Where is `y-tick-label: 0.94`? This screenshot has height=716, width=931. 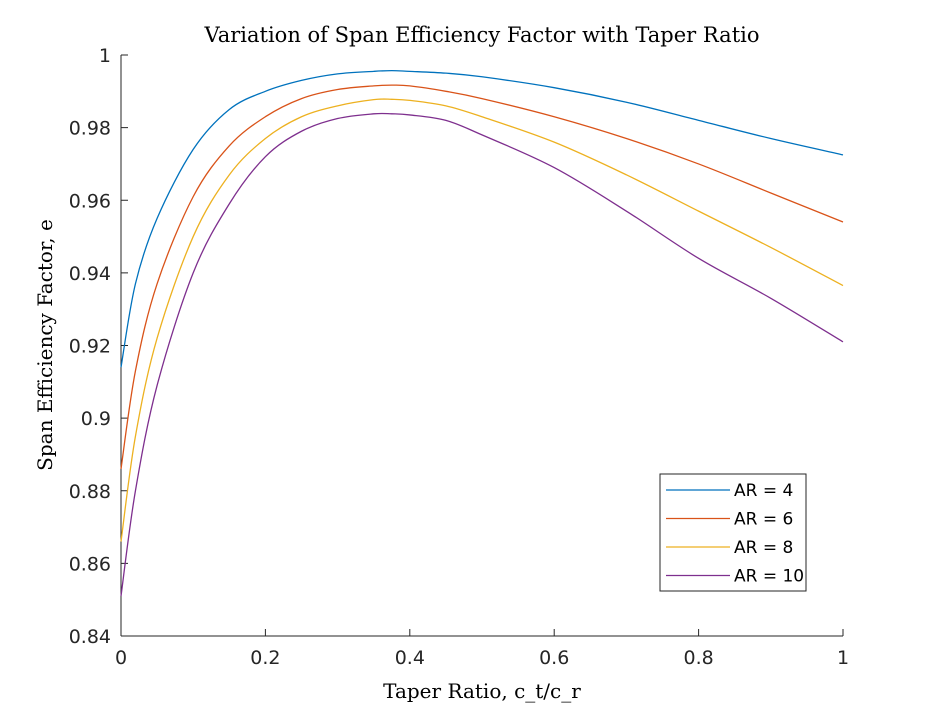 y-tick-label: 0.94 is located at coordinates (90, 274).